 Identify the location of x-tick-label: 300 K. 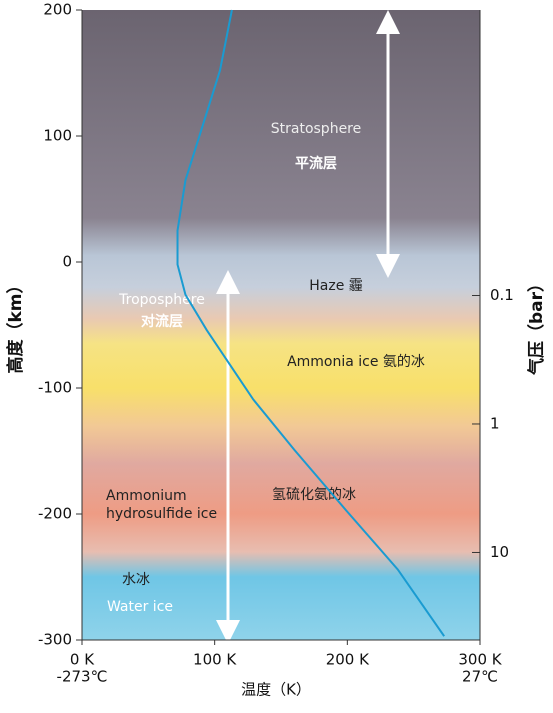
(480, 660).